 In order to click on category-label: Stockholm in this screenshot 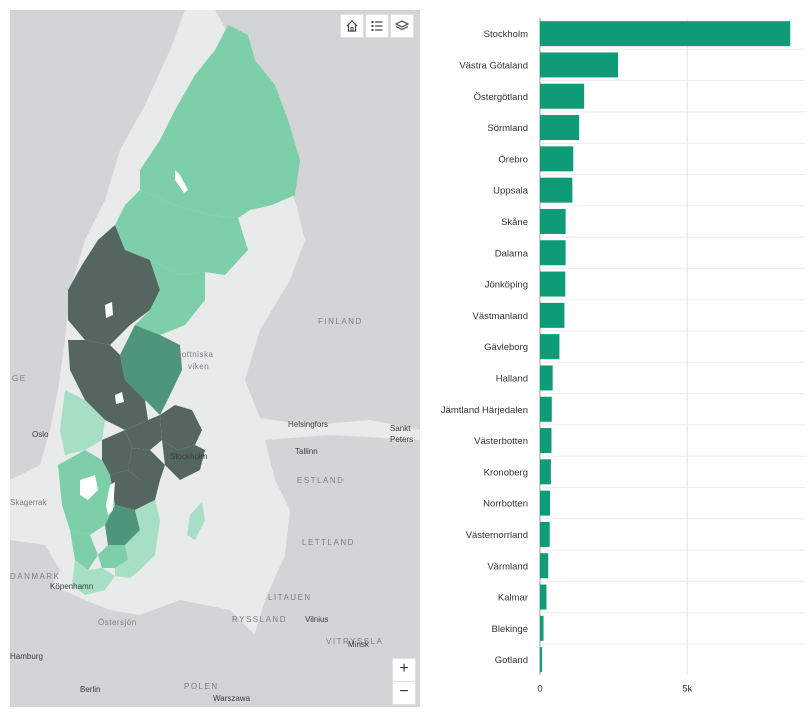, I will do `click(506, 34)`.